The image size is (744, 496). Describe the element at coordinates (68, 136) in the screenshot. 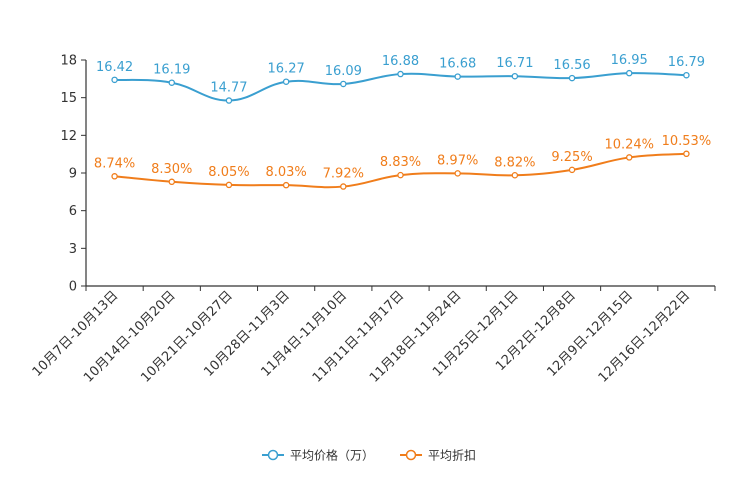

I see `y-tick-label: 12` at that location.